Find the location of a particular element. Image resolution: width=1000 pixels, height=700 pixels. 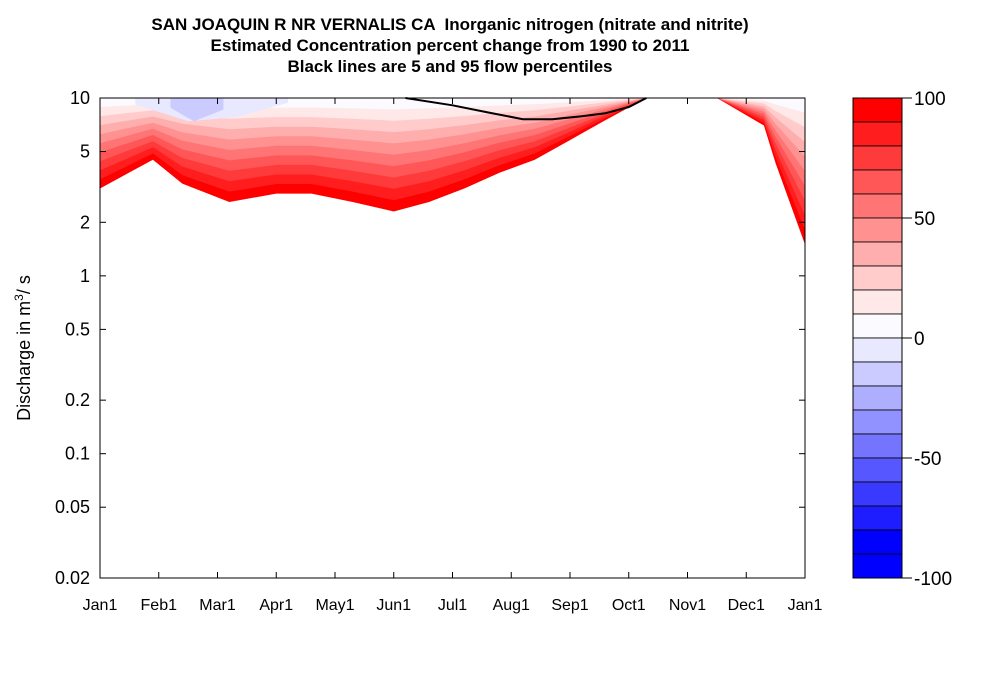

flow-percentile-layer is located at coordinates (526, 109).